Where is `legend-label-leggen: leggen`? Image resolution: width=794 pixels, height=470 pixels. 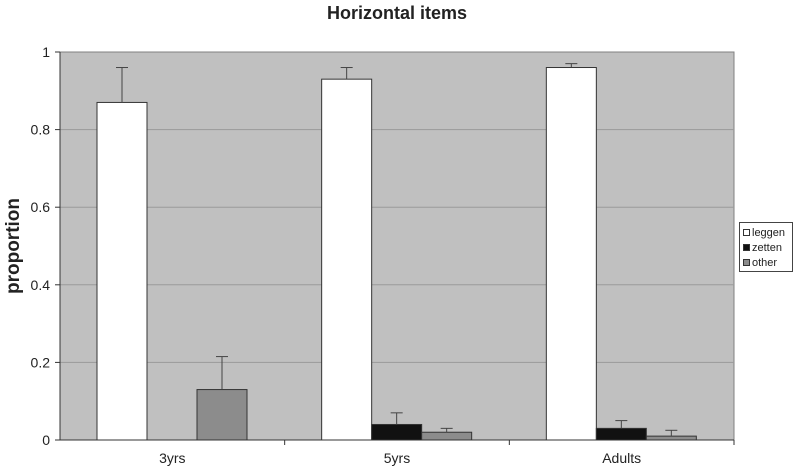
legend-label-leggen: leggen is located at coordinates (769, 232).